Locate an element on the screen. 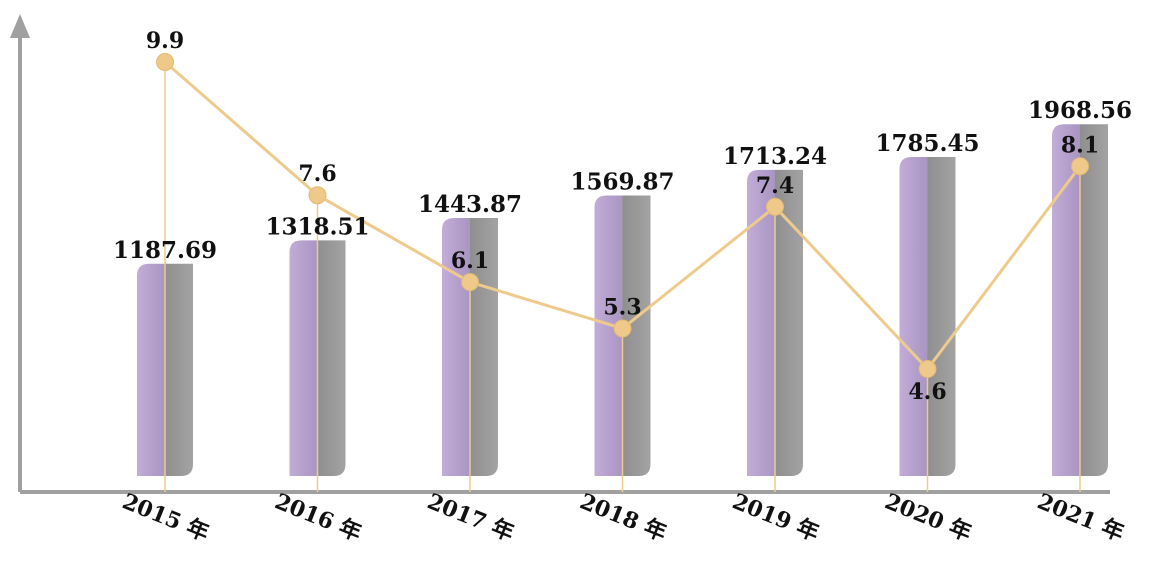  bar-value-label-1: 1318.51 is located at coordinates (317, 226).